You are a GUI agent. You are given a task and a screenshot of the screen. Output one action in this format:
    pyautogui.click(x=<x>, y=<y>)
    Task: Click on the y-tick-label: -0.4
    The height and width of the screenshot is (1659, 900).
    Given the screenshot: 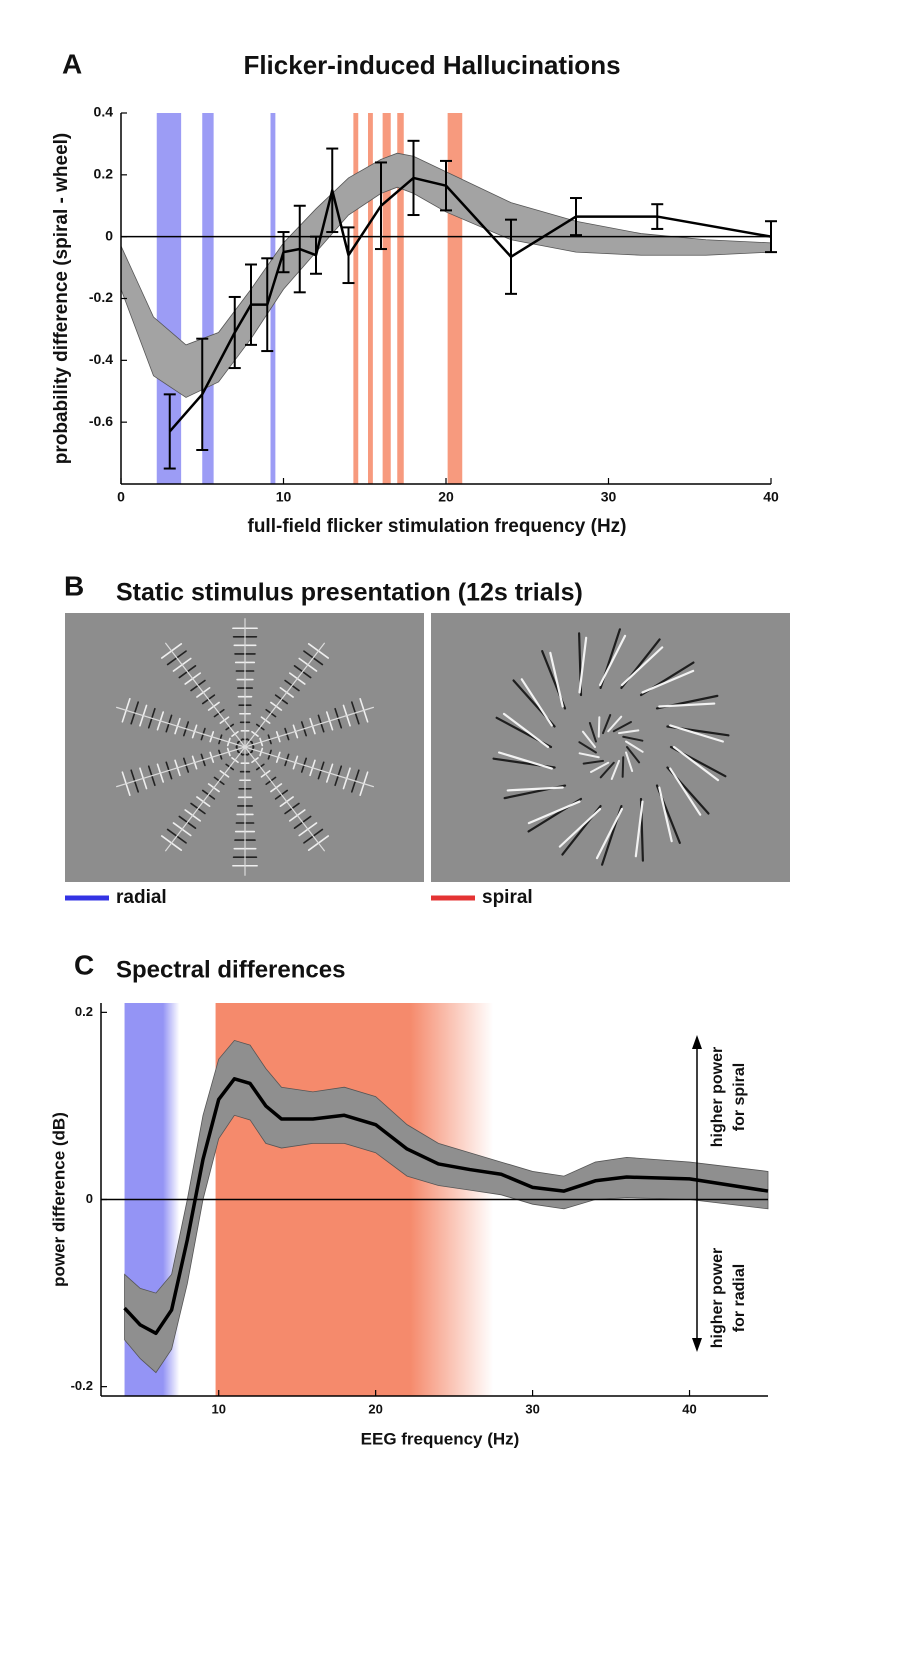 What is the action you would take?
    pyautogui.click(x=101, y=359)
    